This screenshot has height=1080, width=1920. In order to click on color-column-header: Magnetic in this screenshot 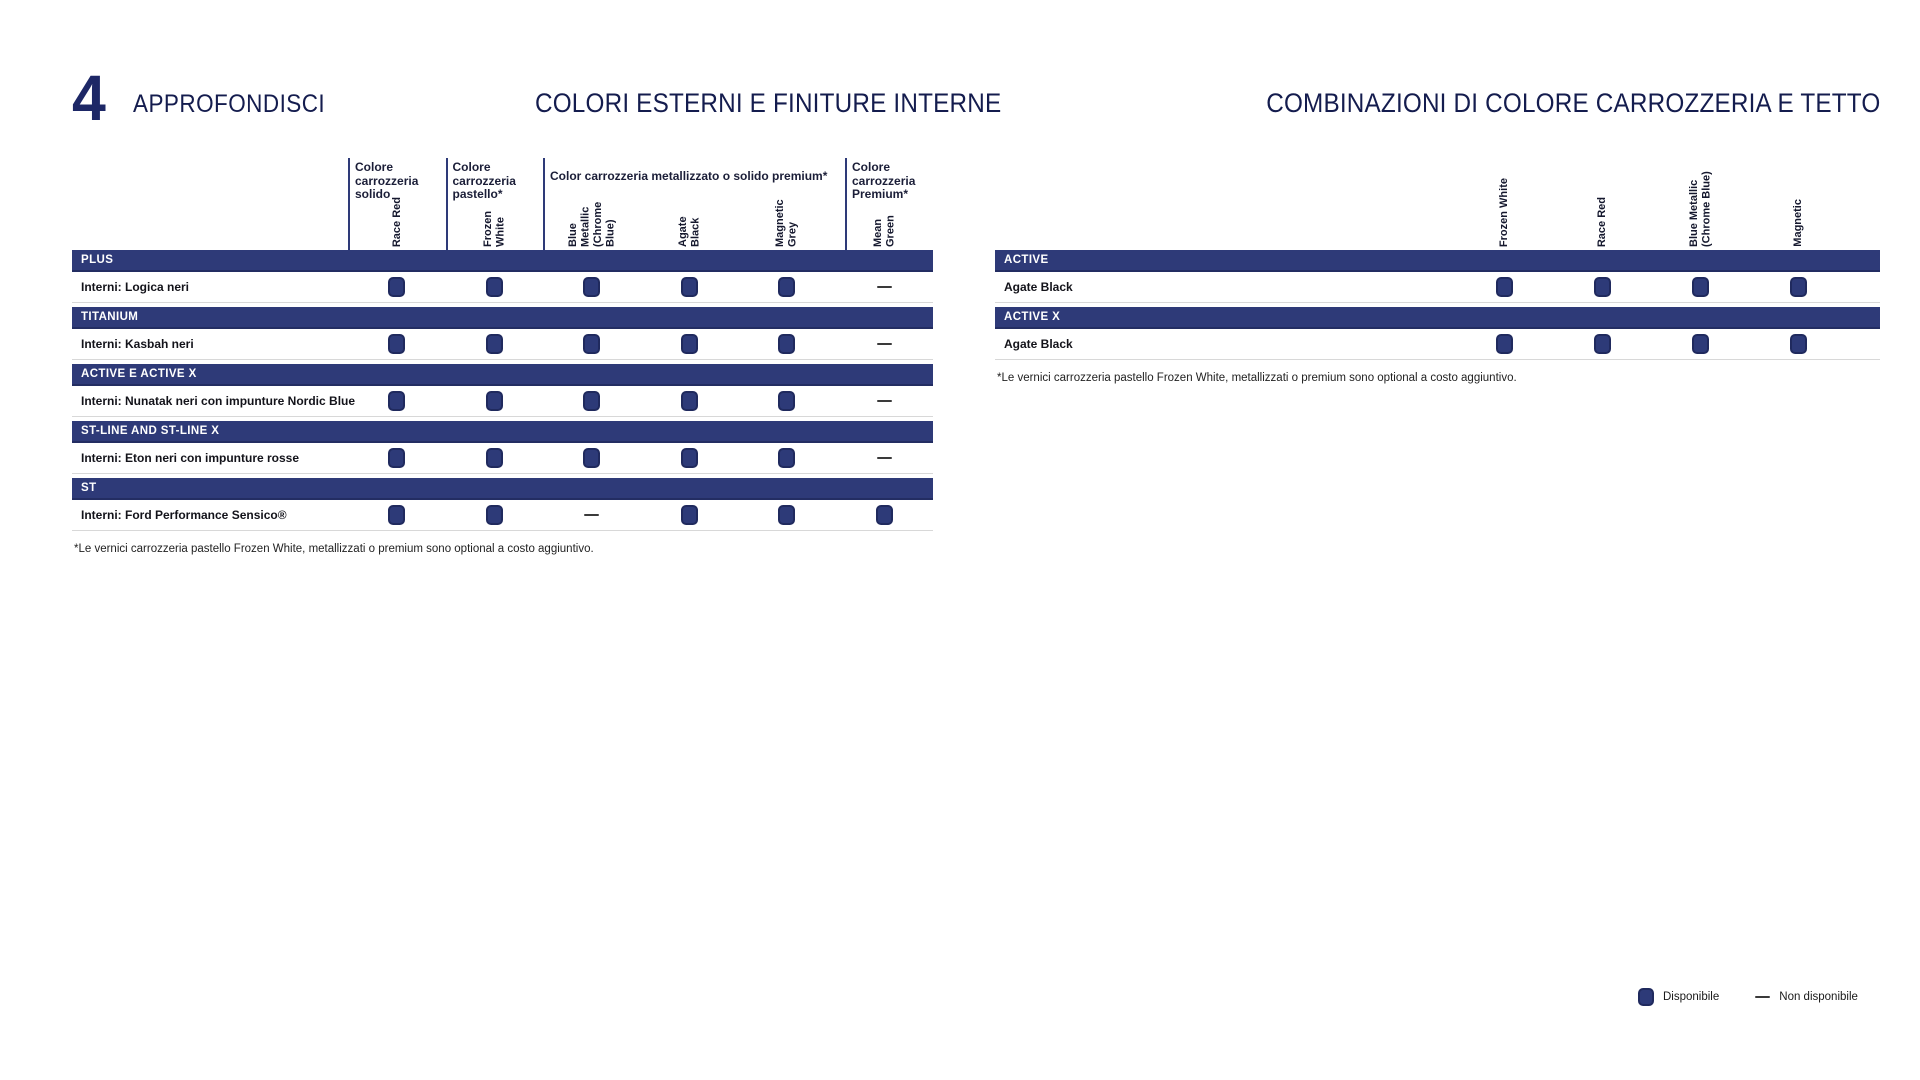, I will do `click(1798, 202)`.